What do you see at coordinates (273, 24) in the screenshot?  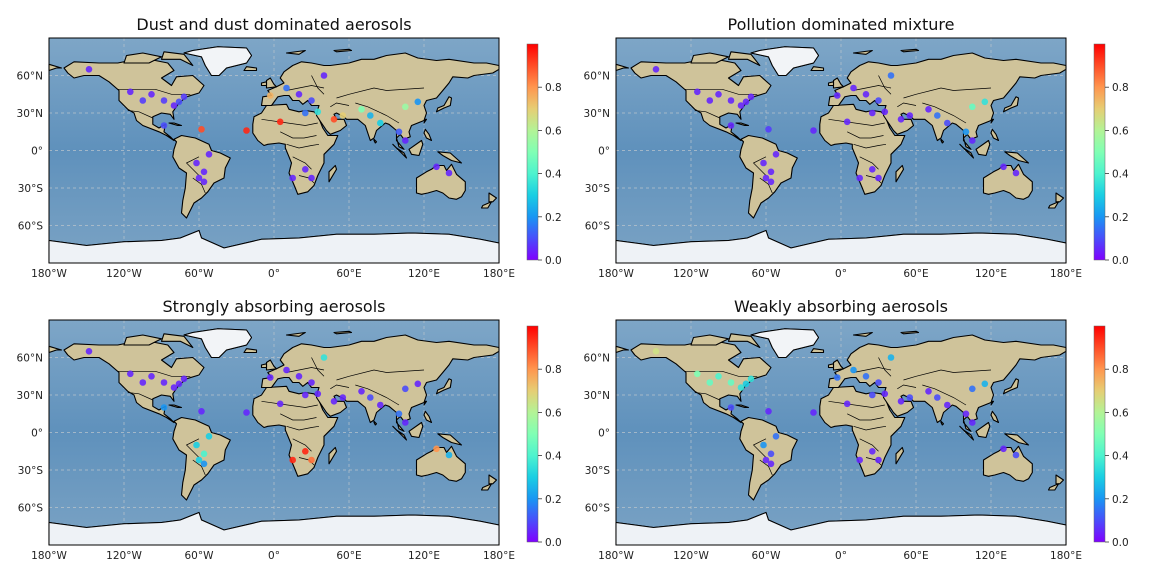 I see `panel-title: Dust and dust dominated aerosols` at bounding box center [273, 24].